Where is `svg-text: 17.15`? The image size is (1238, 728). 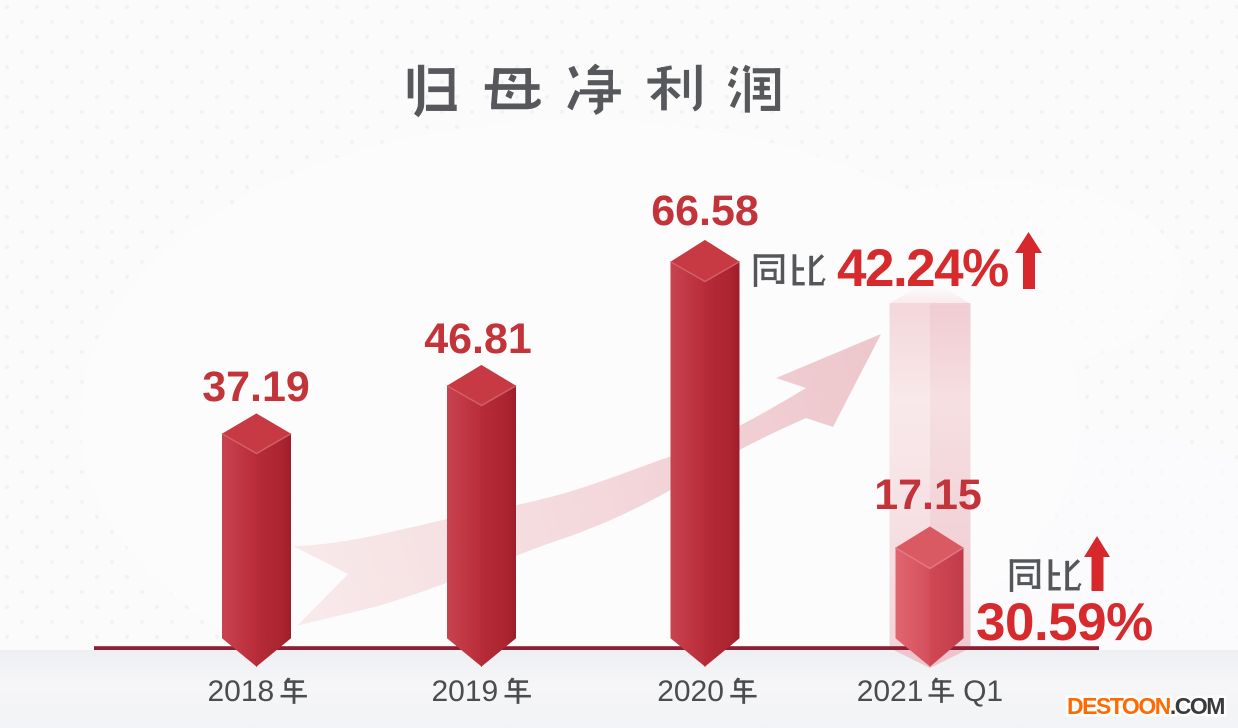
svg-text: 17.15 is located at coordinates (928, 495).